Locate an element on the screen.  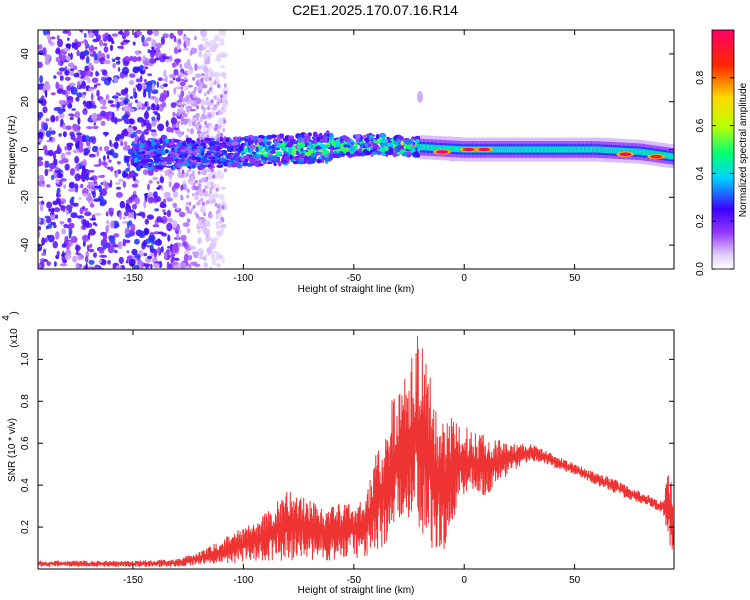
top-x-tick-label: -150 is located at coordinates (133, 278).